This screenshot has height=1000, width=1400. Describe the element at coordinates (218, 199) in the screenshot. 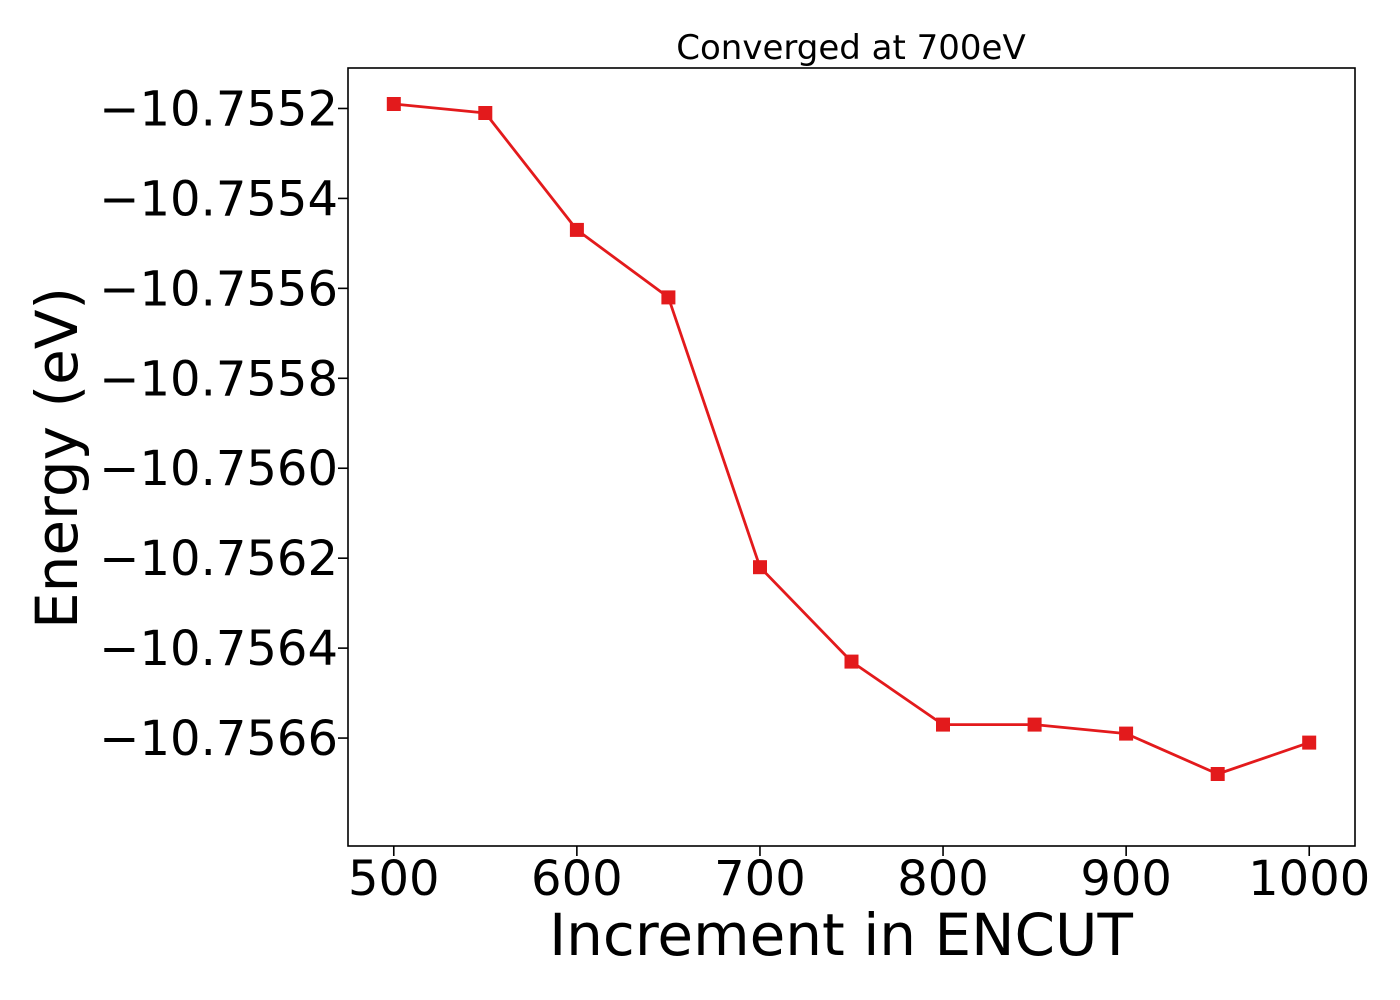

I see `y-tick-label: −10.7554` at that location.